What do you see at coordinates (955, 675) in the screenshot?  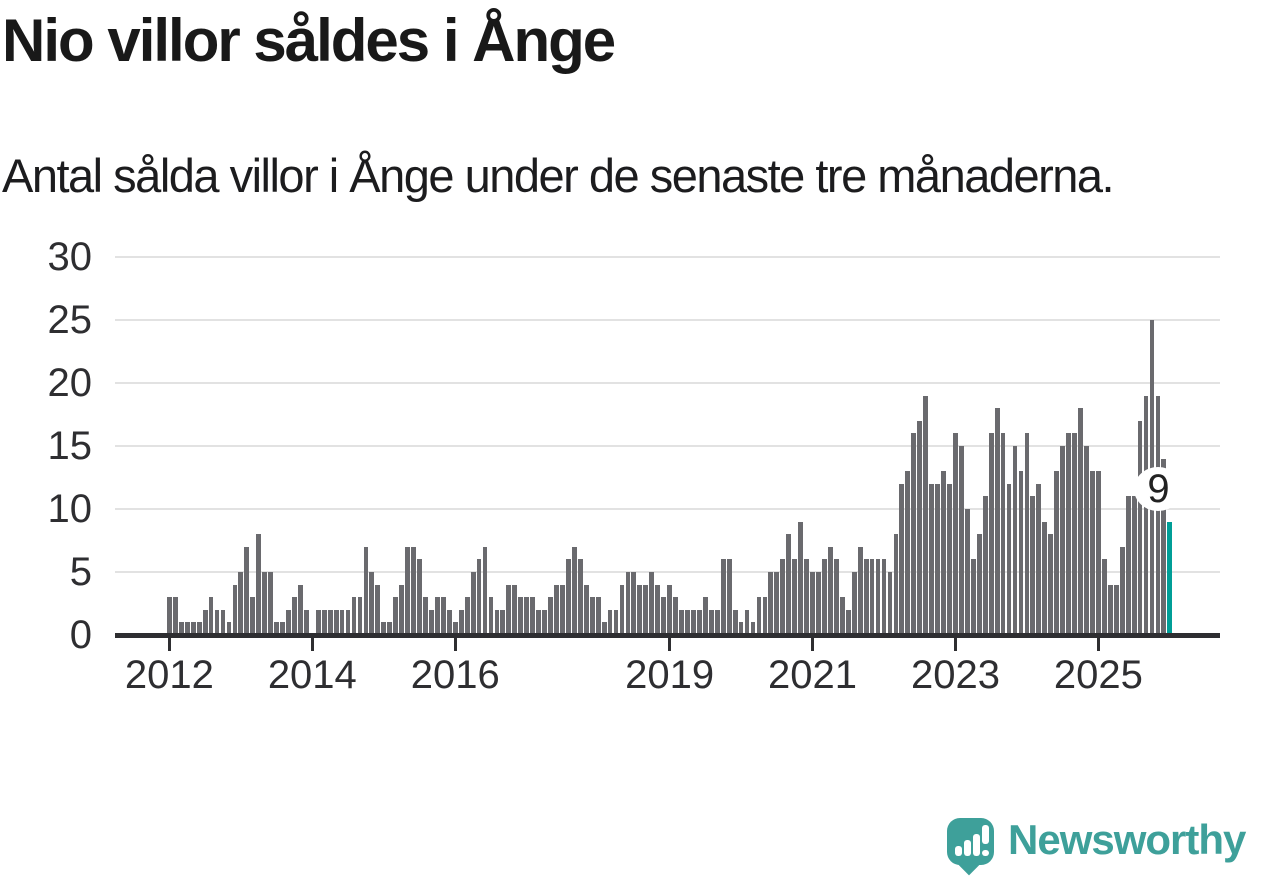 I see `x-axis-label: 2023` at bounding box center [955, 675].